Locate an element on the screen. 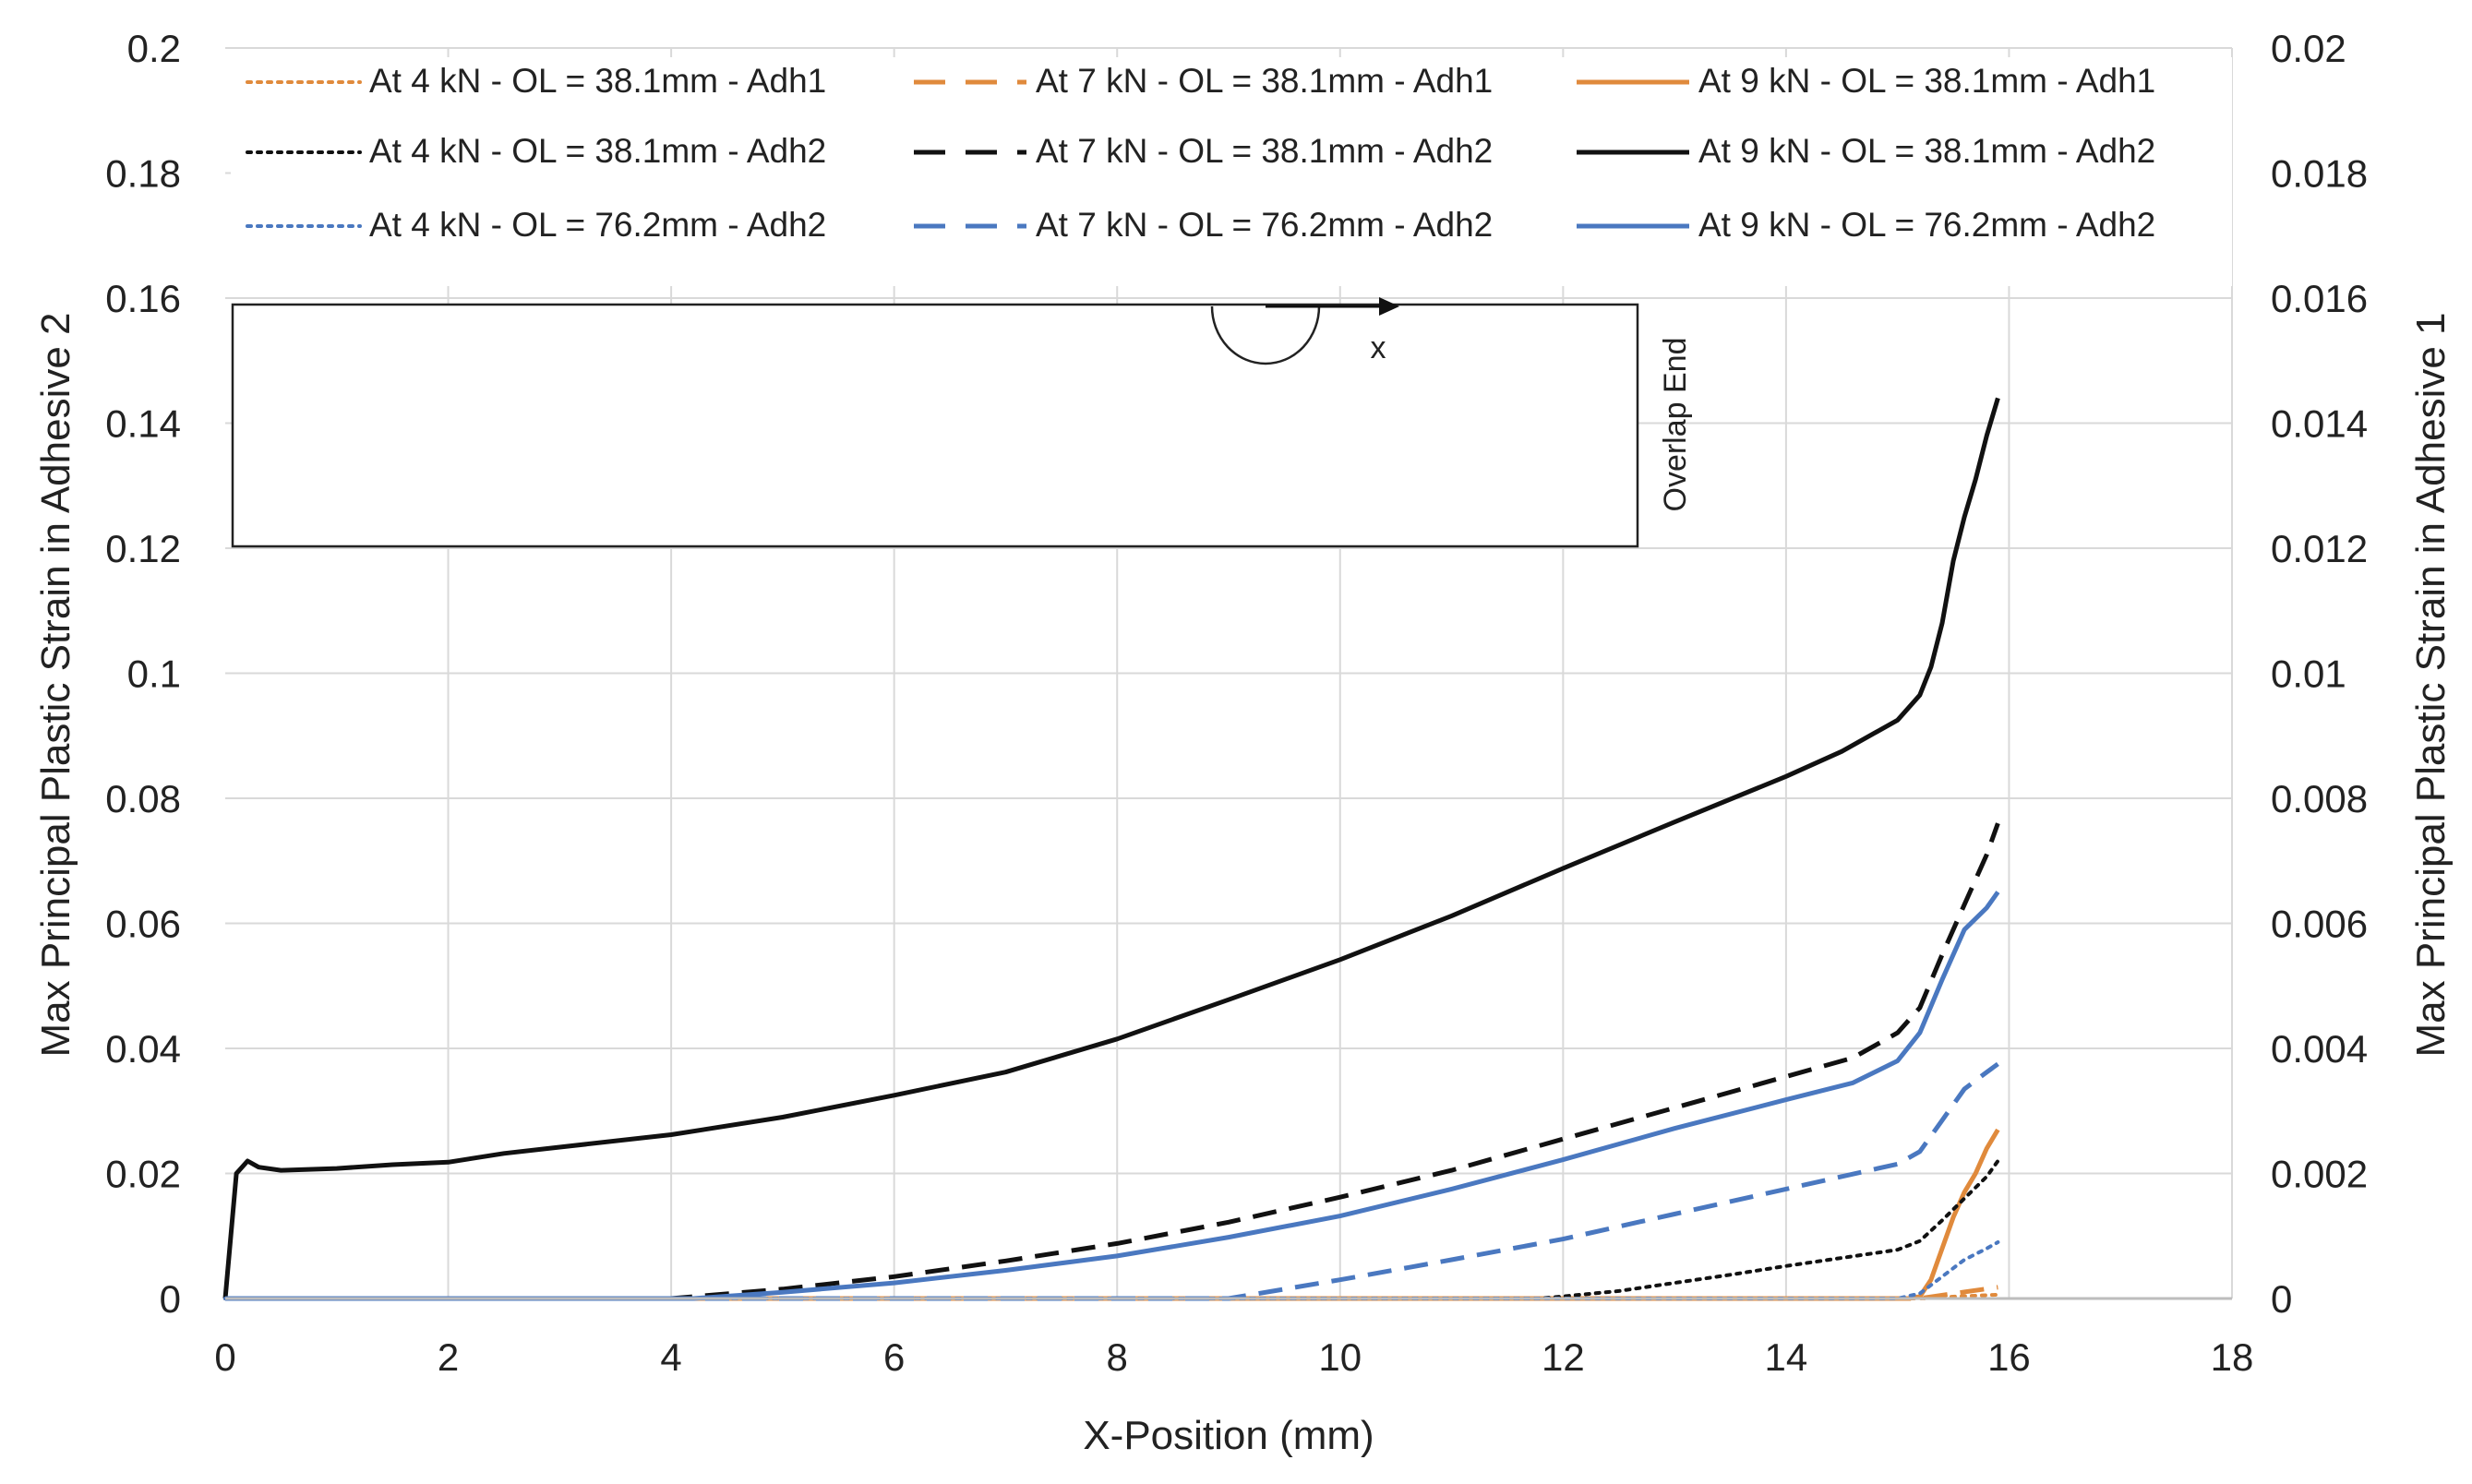  legend-item: At 4 kN - OL = 38.1mm - Adh1 is located at coordinates (536, 81).